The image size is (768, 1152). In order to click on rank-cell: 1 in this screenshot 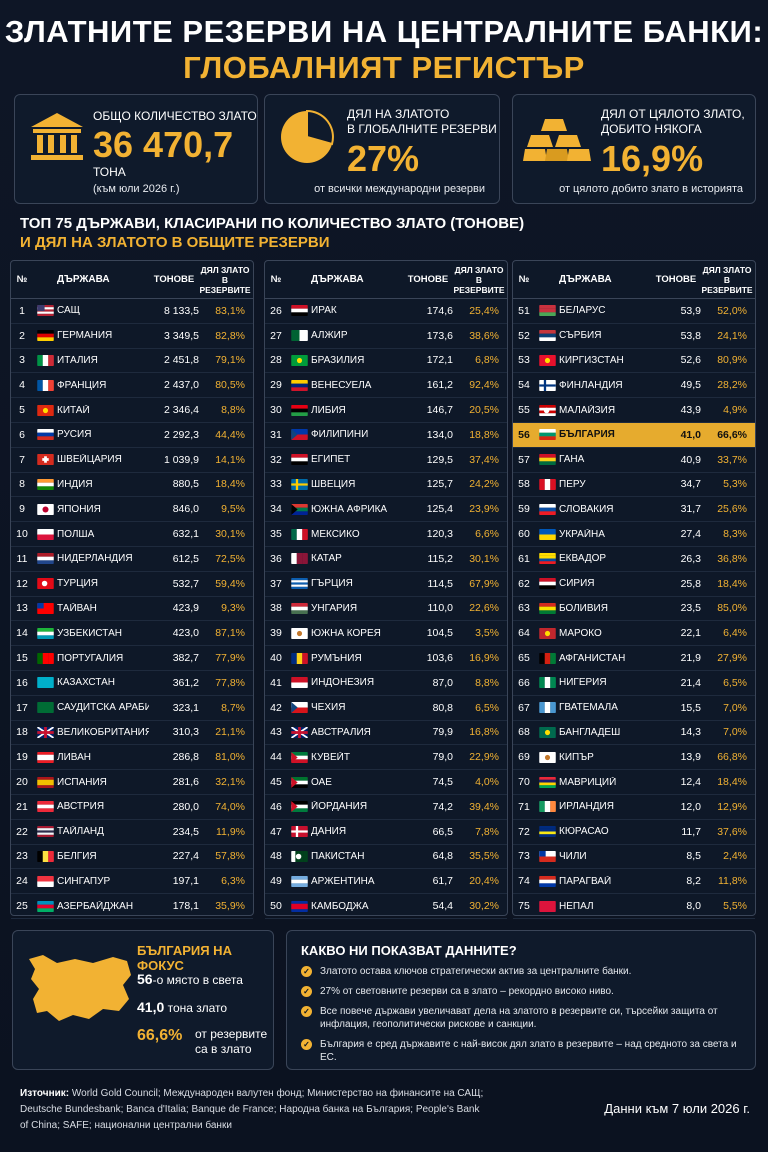, I will do `click(22, 310)`.